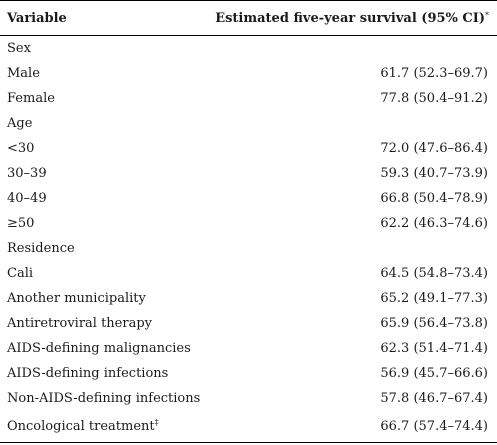 This screenshot has height=445, width=497. What do you see at coordinates (248, 198) in the screenshot?
I see `table-row: 40–49 66.8 (50.4–78.9)` at bounding box center [248, 198].